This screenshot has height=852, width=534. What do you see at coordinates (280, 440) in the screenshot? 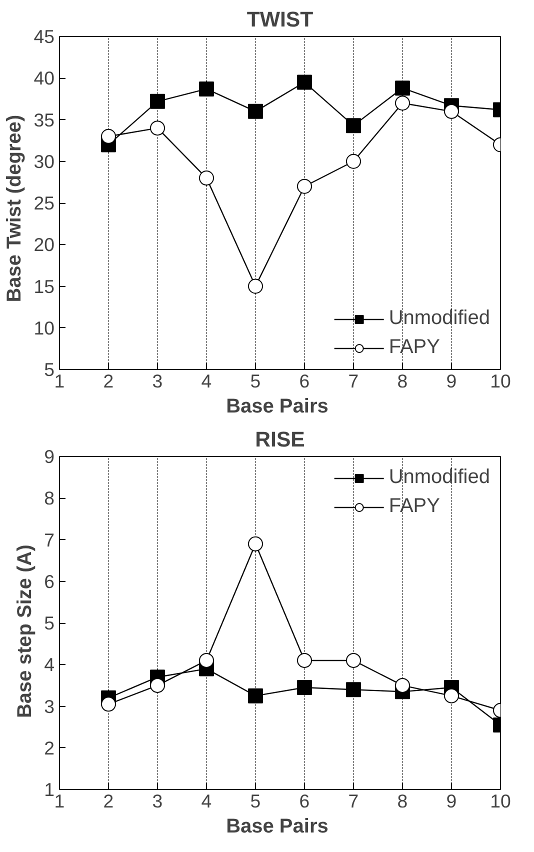
I see `chart-title: RISE` at bounding box center [280, 440].